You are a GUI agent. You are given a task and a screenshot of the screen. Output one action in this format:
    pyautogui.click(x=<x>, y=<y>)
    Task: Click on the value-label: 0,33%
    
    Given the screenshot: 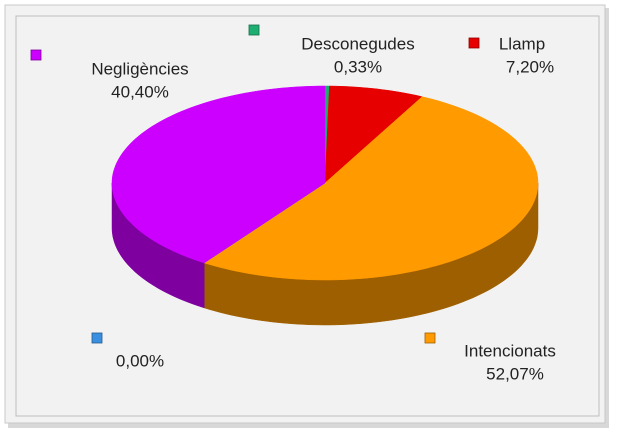 What is the action you would take?
    pyautogui.click(x=358, y=66)
    